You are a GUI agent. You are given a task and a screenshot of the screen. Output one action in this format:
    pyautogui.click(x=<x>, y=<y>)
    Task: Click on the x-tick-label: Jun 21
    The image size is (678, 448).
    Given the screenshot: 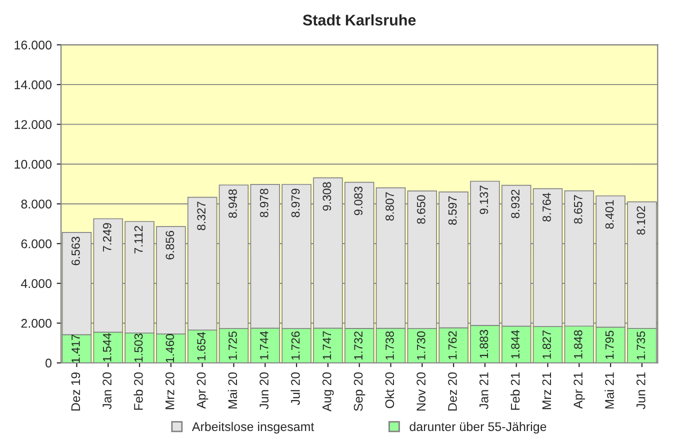 What is the action you would take?
    pyautogui.click(x=641, y=391)
    